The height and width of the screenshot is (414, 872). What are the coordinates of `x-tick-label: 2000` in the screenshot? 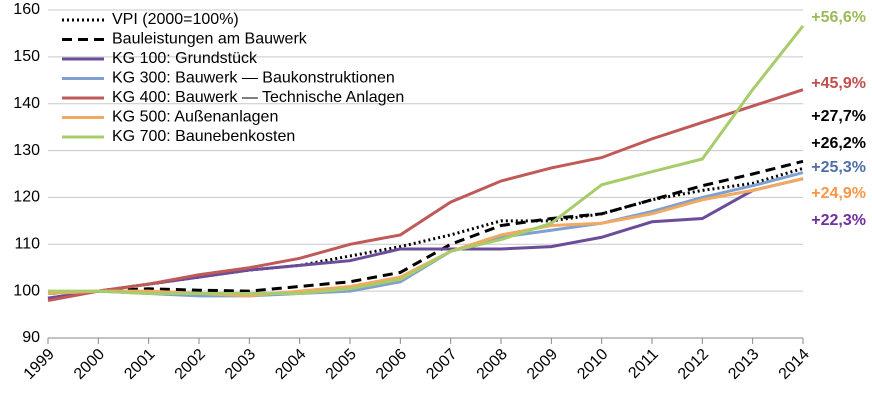 It's located at (89, 364).